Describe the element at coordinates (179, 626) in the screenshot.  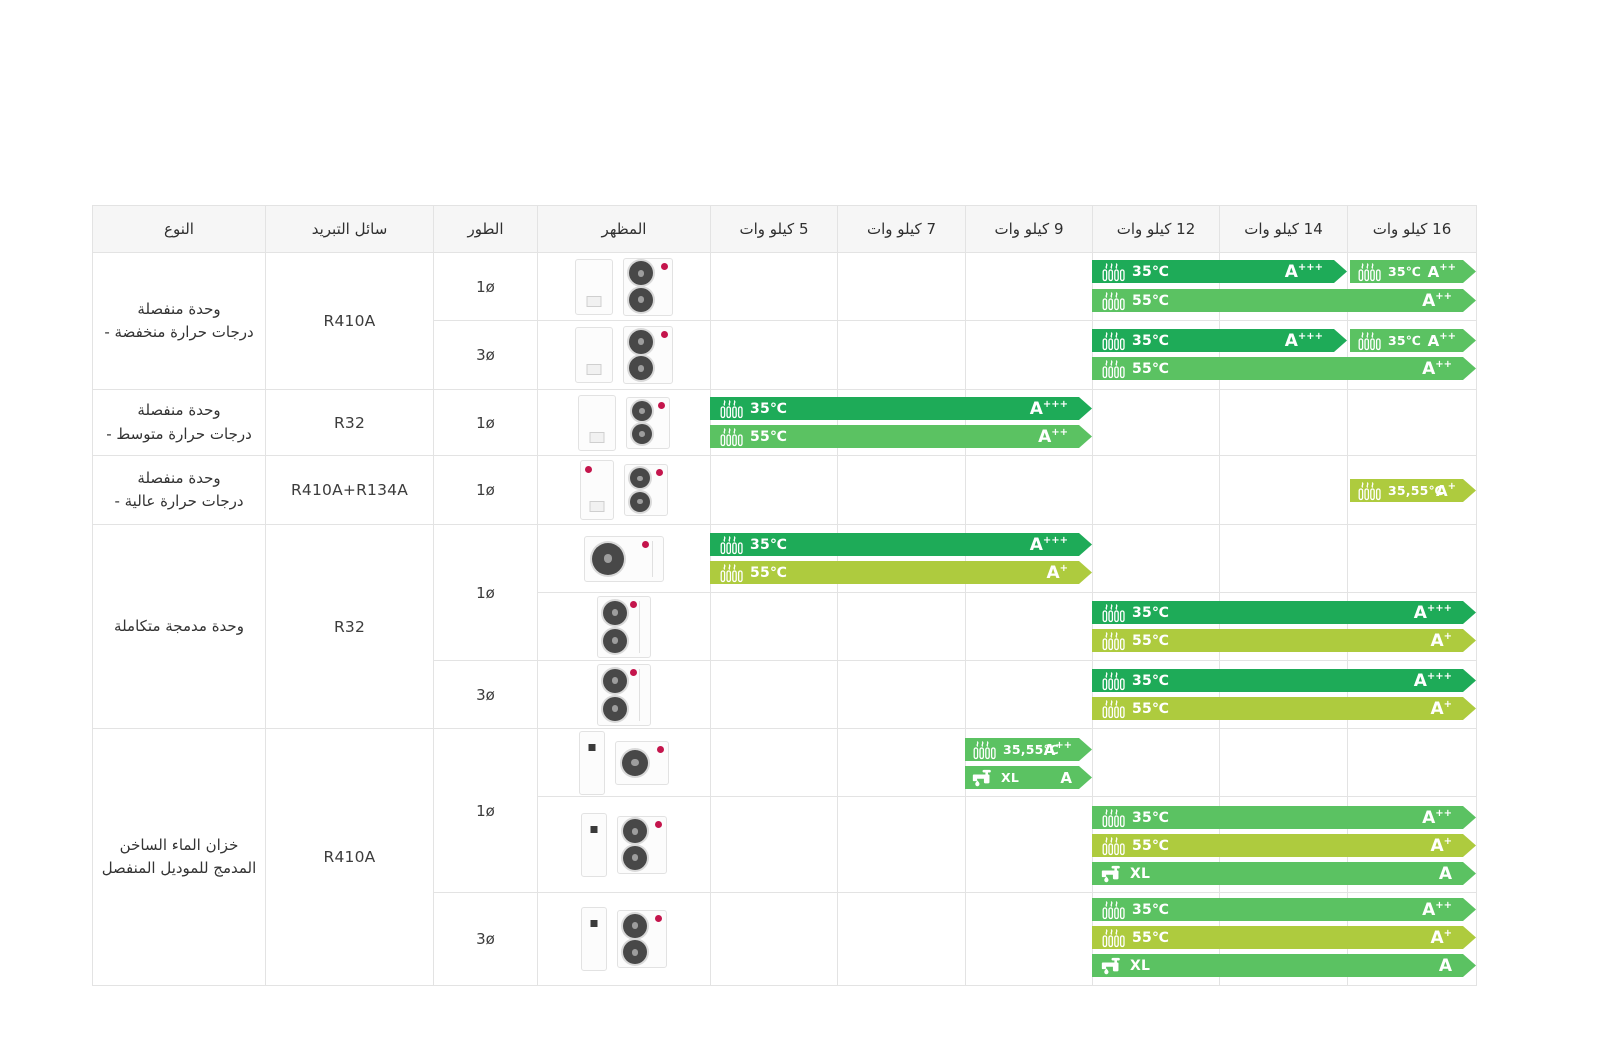
I see `type-cell: وحدة مدمجة متكاملة` at that location.